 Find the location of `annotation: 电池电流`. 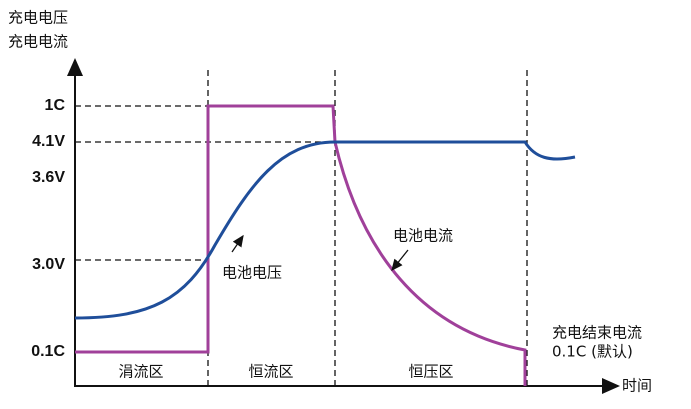

annotation: 电池电流 is located at coordinates (423, 236).